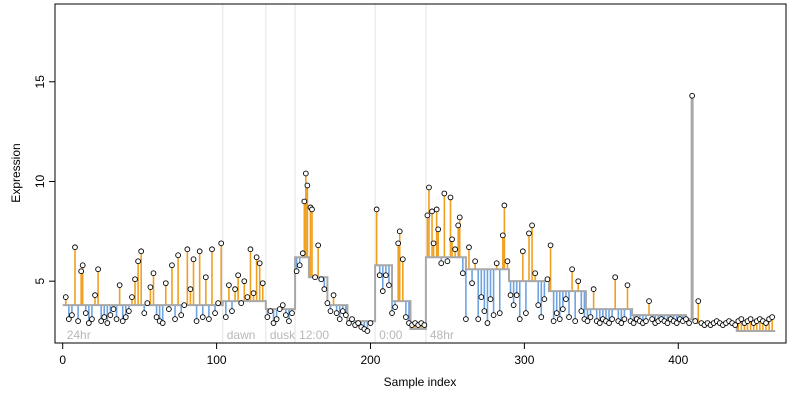  I want to click on x-tick-label: 0, so click(62, 360).